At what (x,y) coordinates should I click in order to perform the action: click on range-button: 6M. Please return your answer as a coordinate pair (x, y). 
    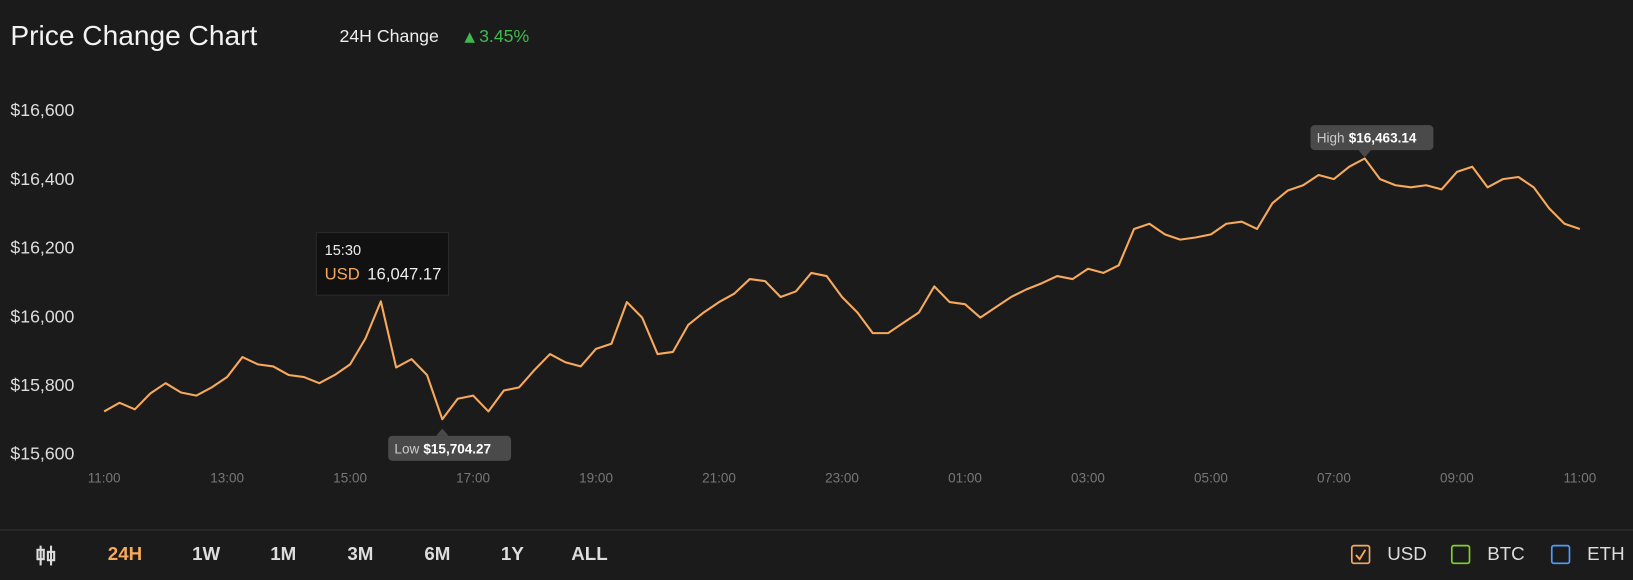
    Looking at the image, I should click on (437, 553).